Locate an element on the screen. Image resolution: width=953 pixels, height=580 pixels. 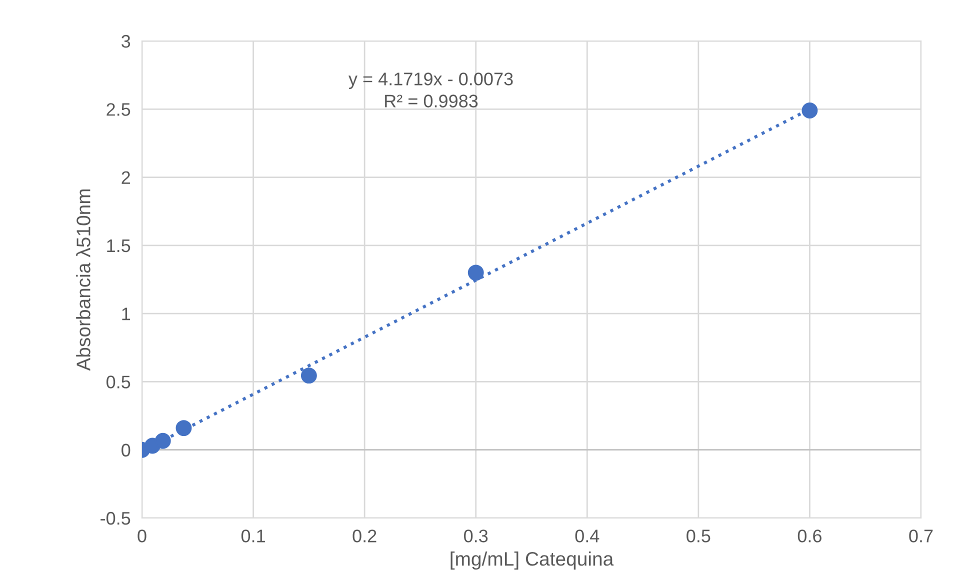
y-tick-label: 0 is located at coordinates (126, 450).